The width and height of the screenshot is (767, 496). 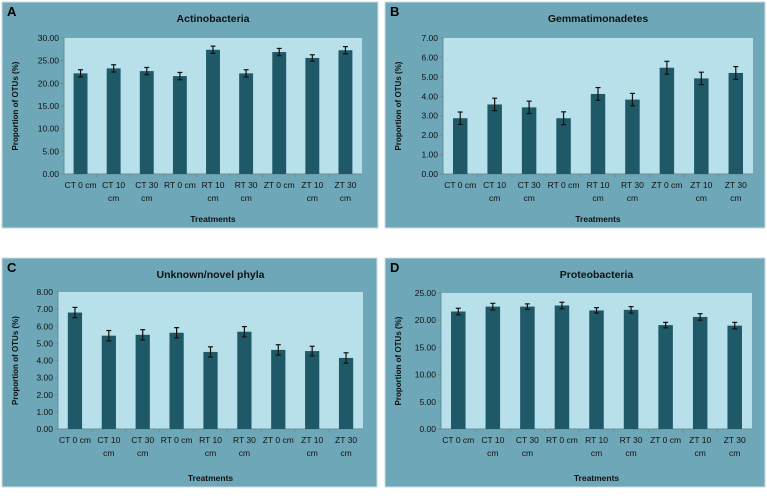 I want to click on panel-letter: A, so click(x=12, y=11).